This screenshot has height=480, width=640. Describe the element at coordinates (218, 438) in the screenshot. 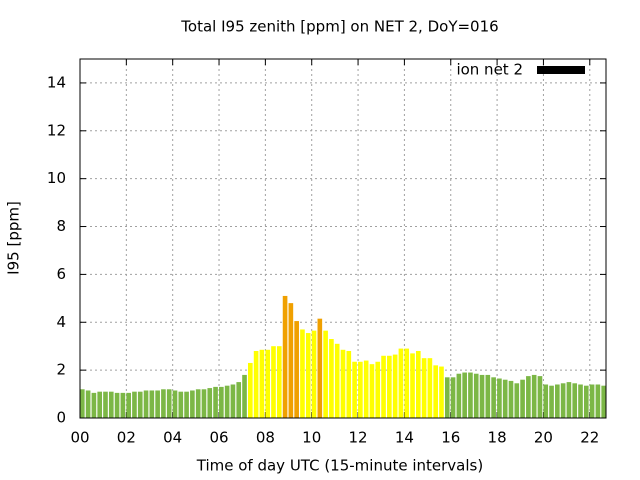

I see `x-tick-label: 06` at that location.